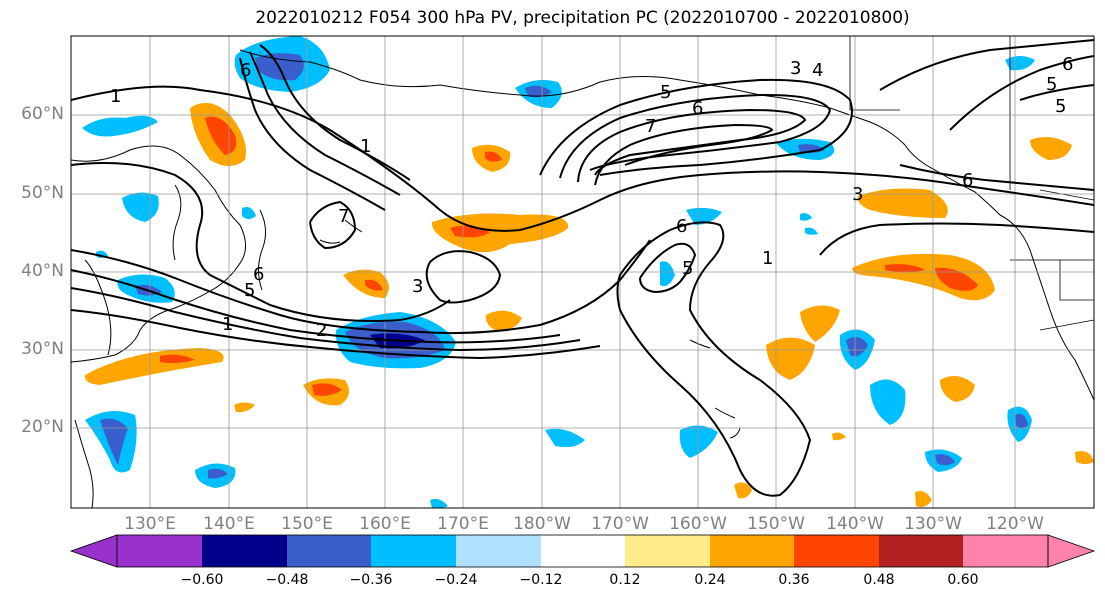 The height and width of the screenshot is (601, 1105). What do you see at coordinates (625, 580) in the screenshot?
I see `colorbar-tick-label: 0.12` at bounding box center [625, 580].